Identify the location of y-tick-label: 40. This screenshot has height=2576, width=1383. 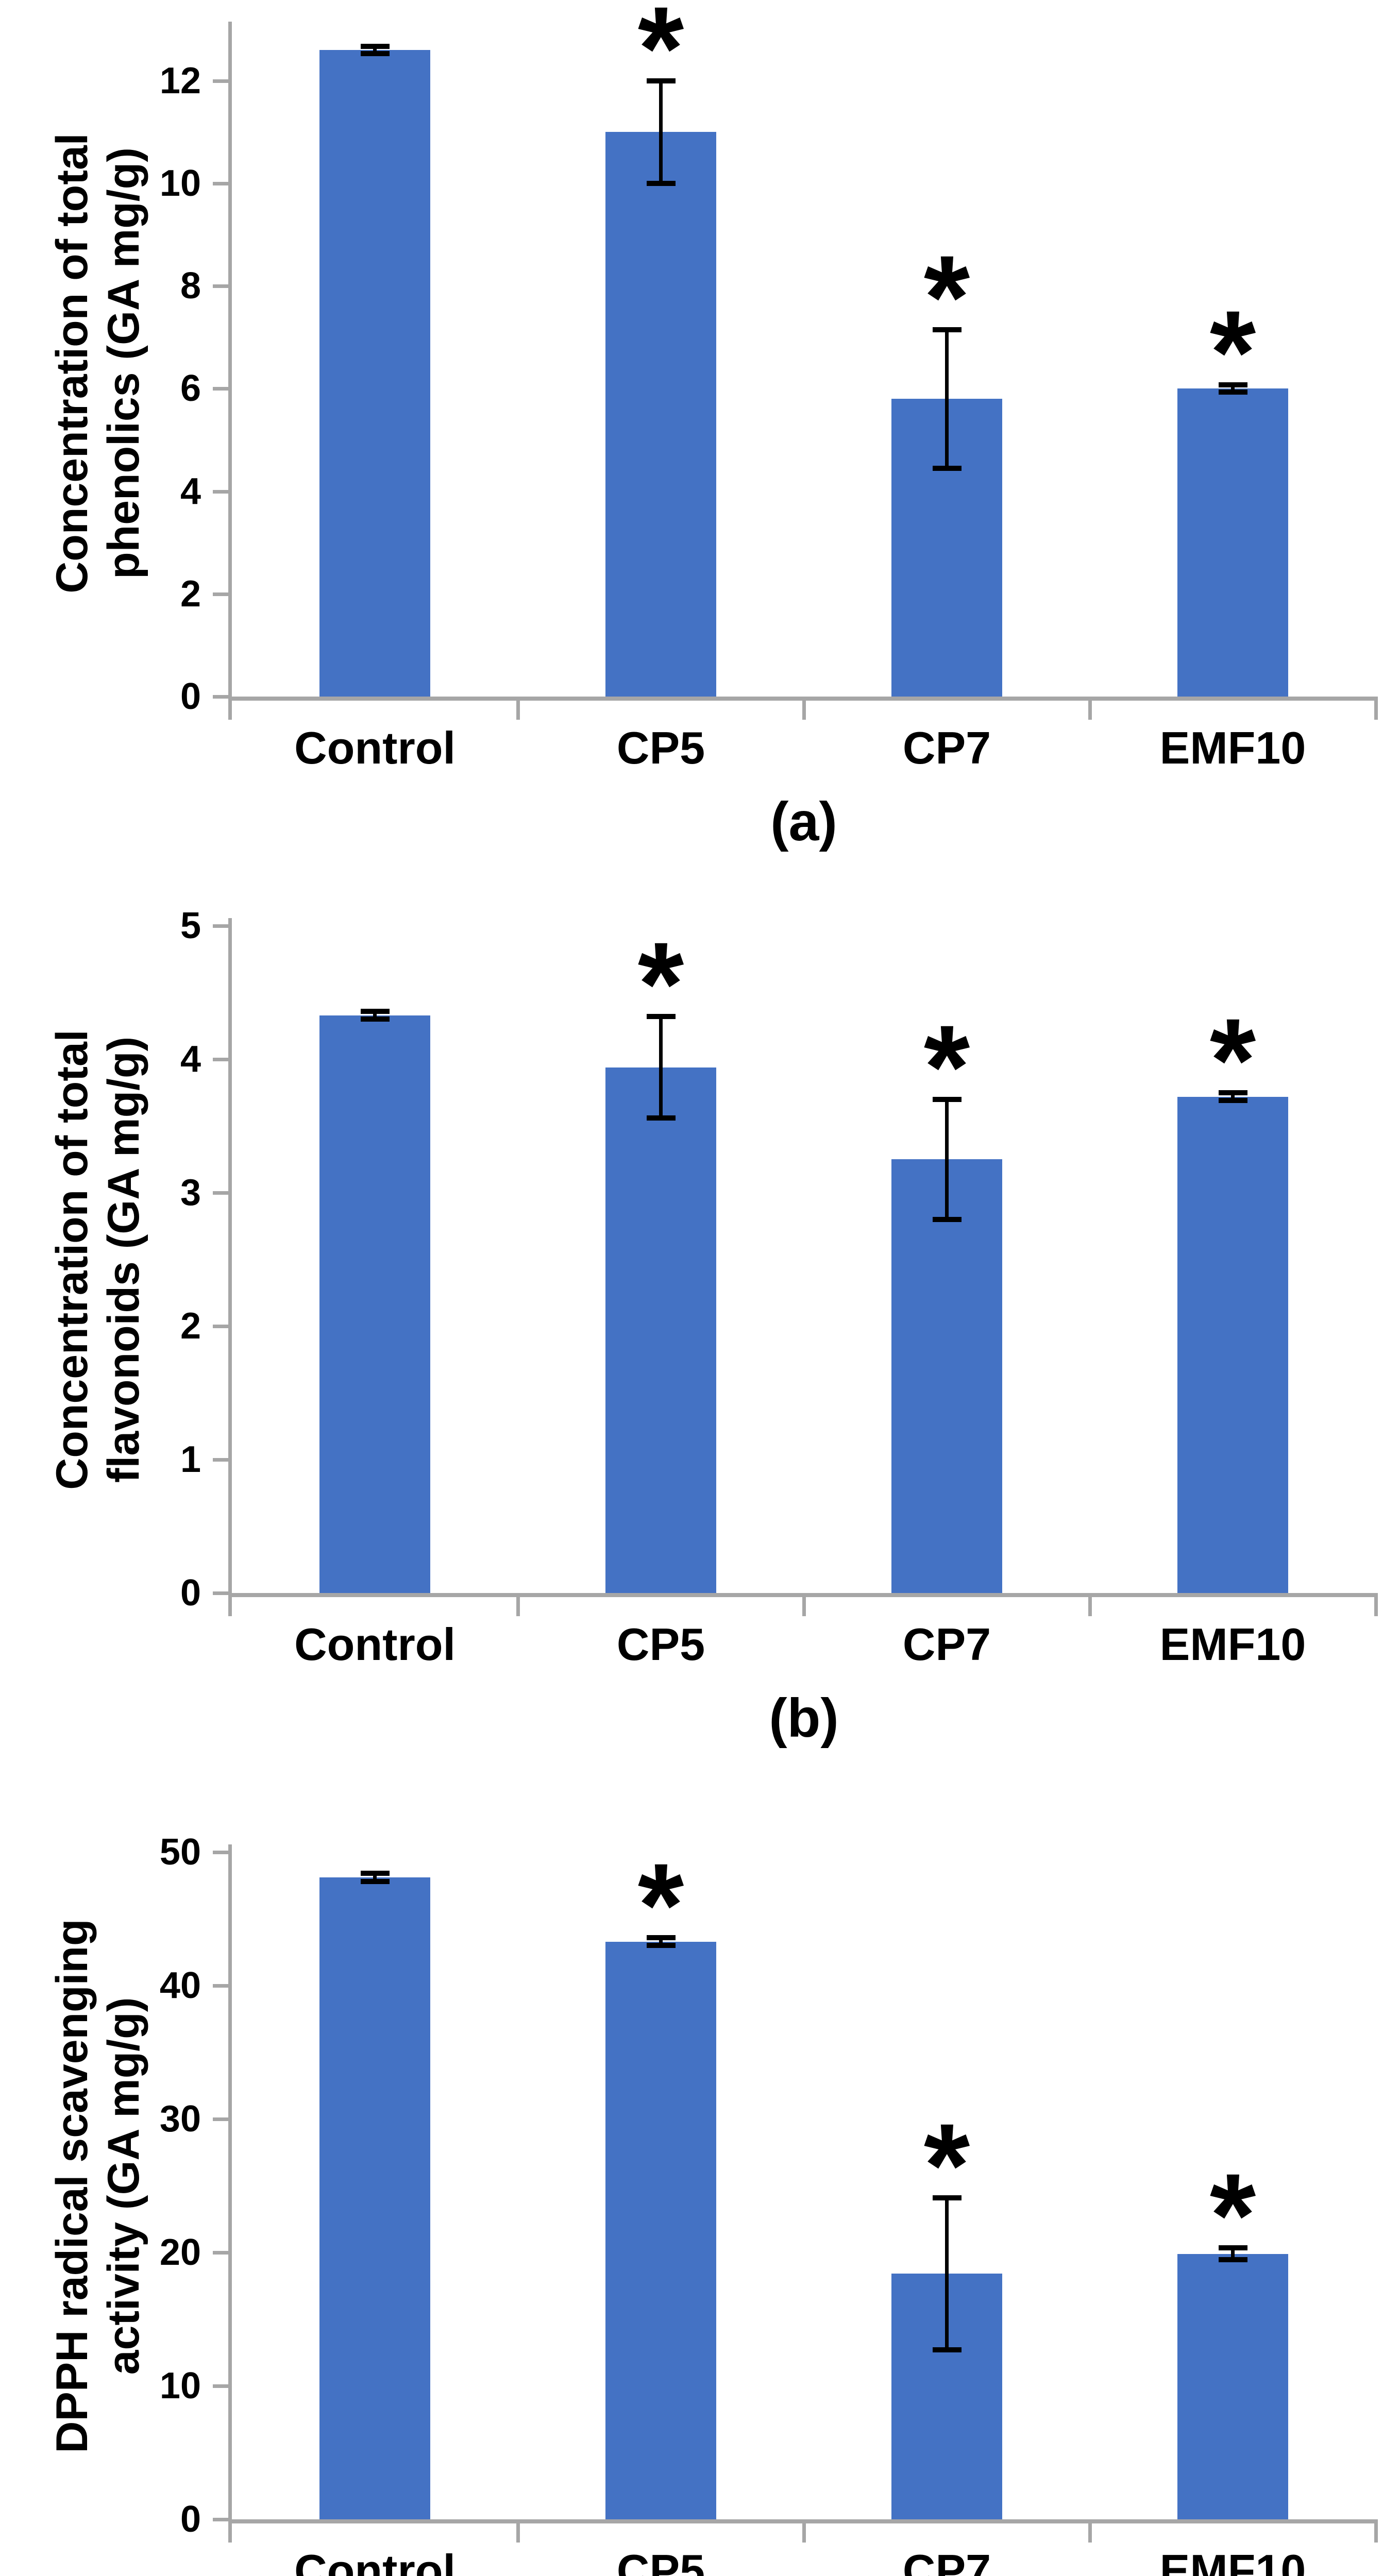
(180, 1985).